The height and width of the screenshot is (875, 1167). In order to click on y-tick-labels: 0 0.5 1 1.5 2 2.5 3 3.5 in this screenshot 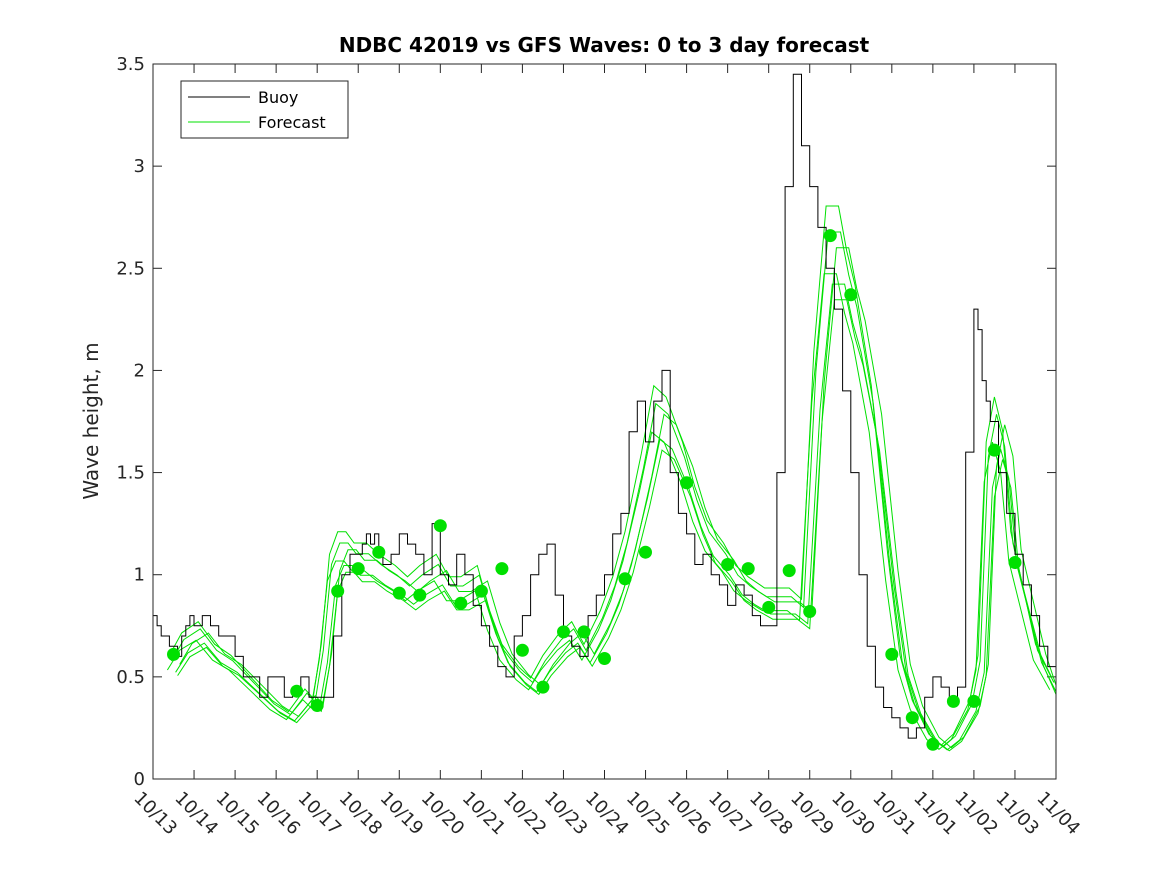, I will do `click(130, 422)`.